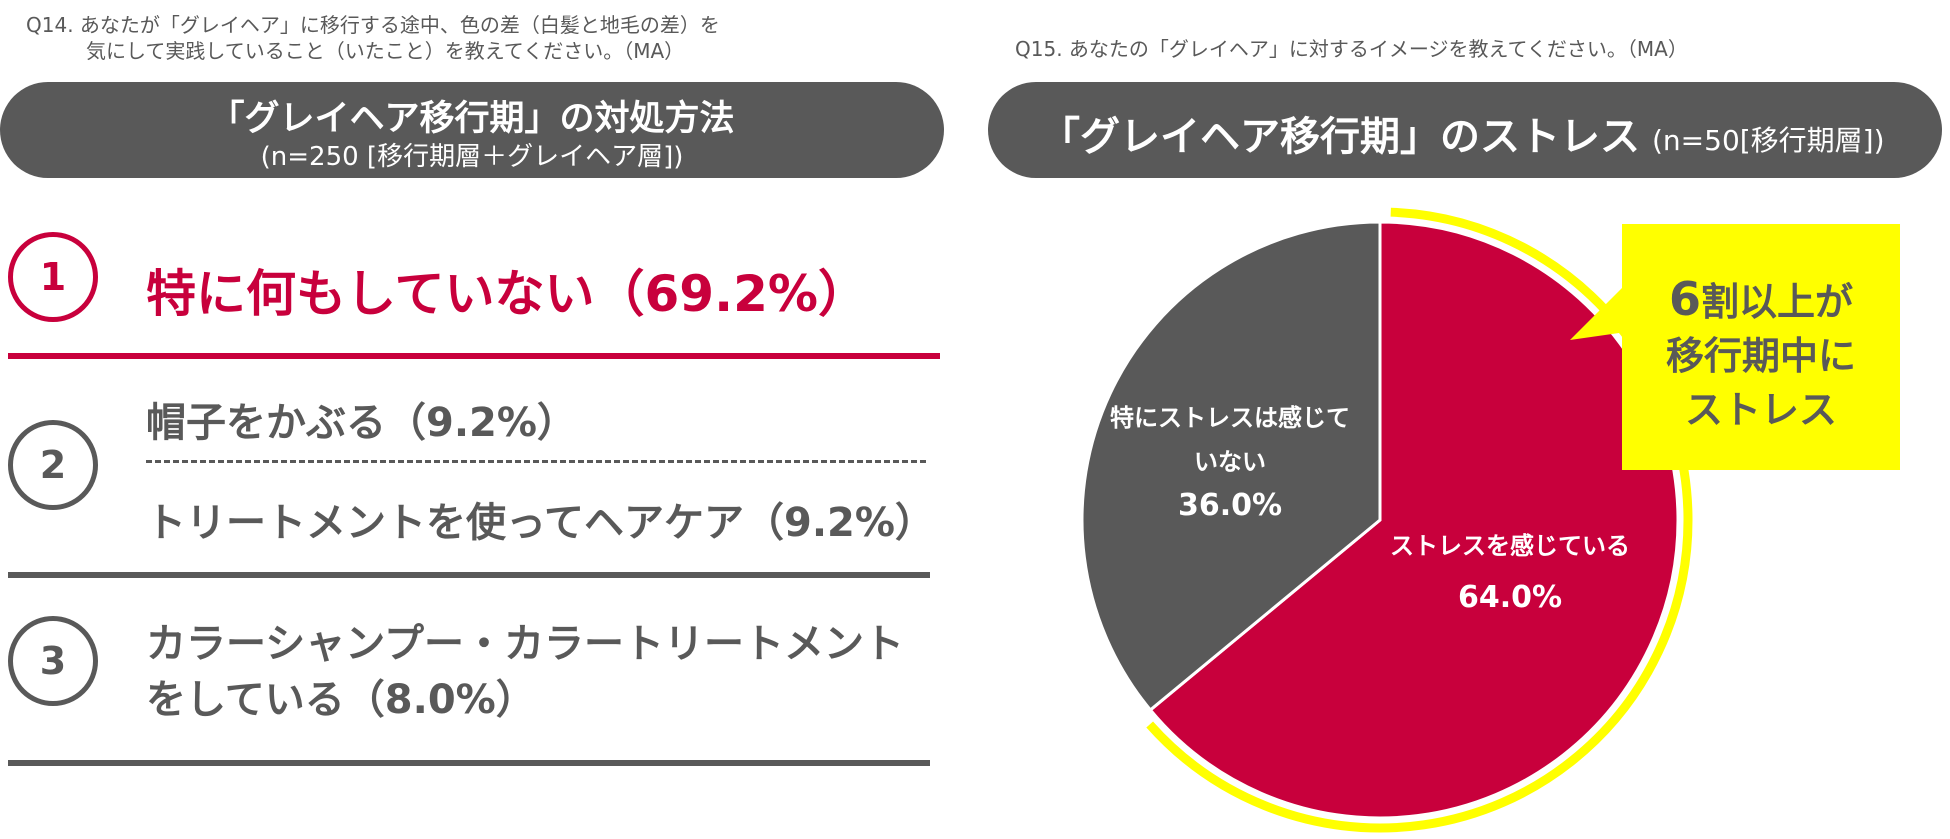  Describe the element at coordinates (469, 763) in the screenshot. I see `rank-3-divider` at that location.